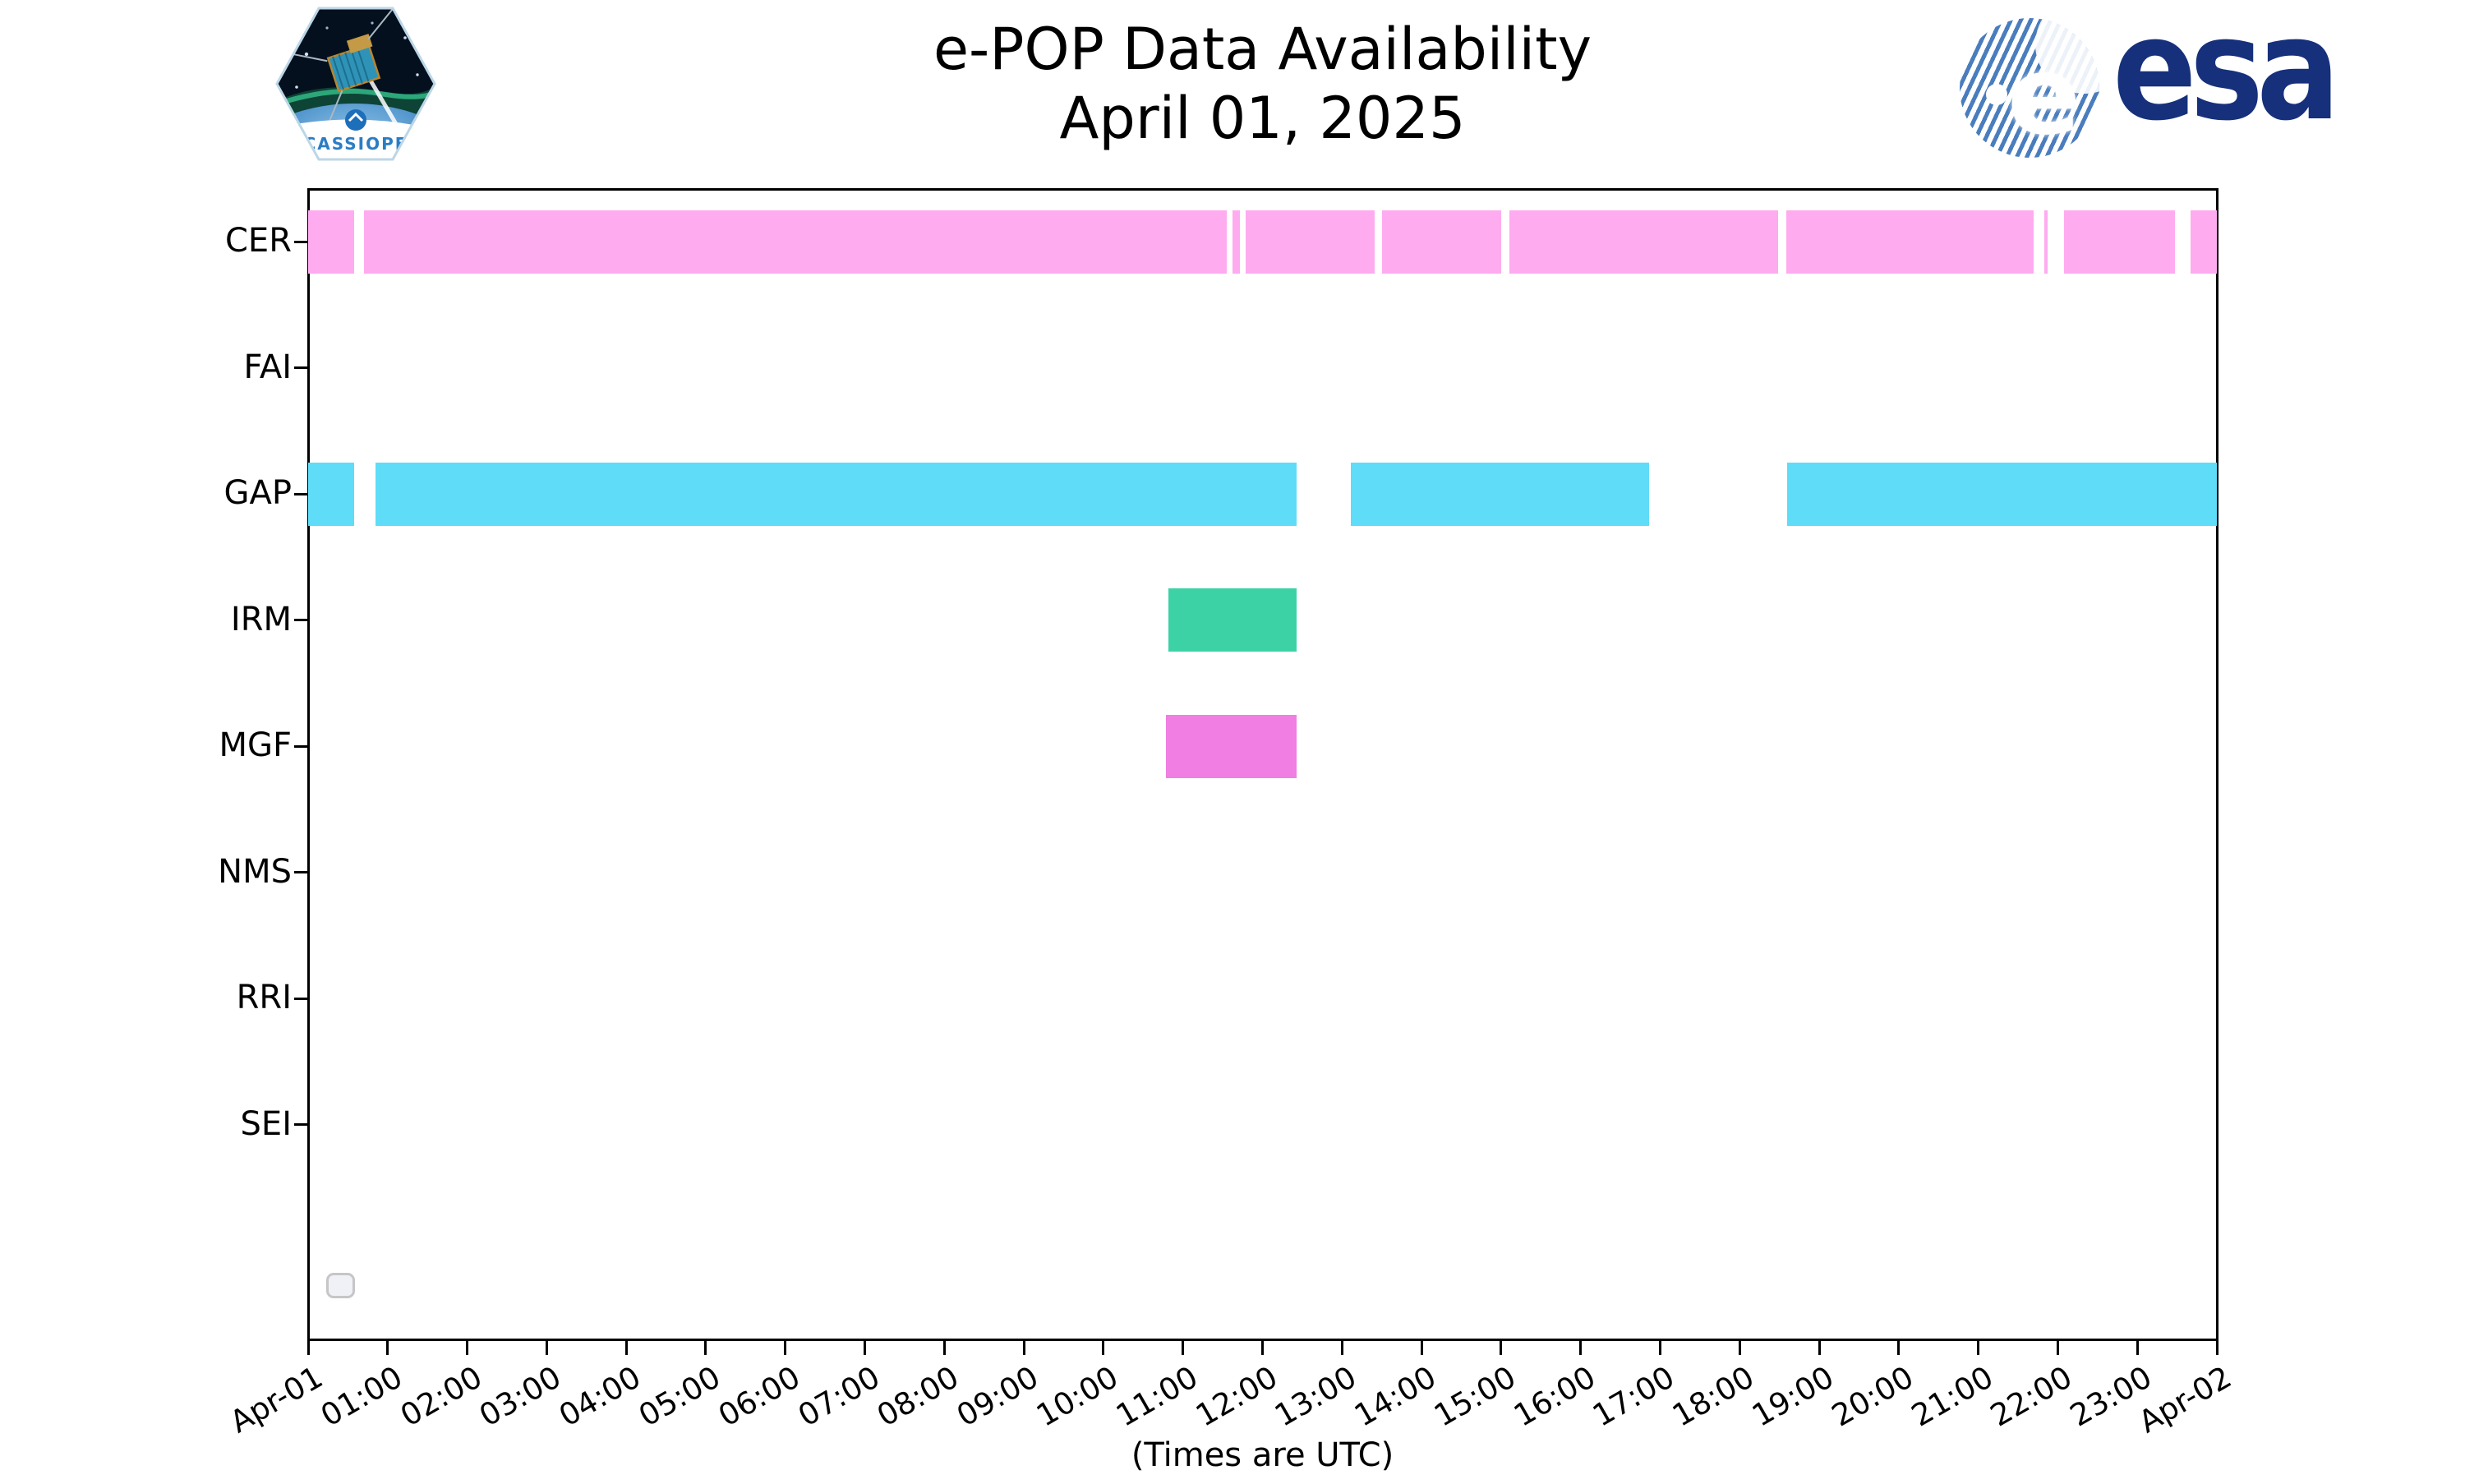 The height and width of the screenshot is (1484, 2465). I want to click on row-label-SEI: SEI, so click(266, 1124).